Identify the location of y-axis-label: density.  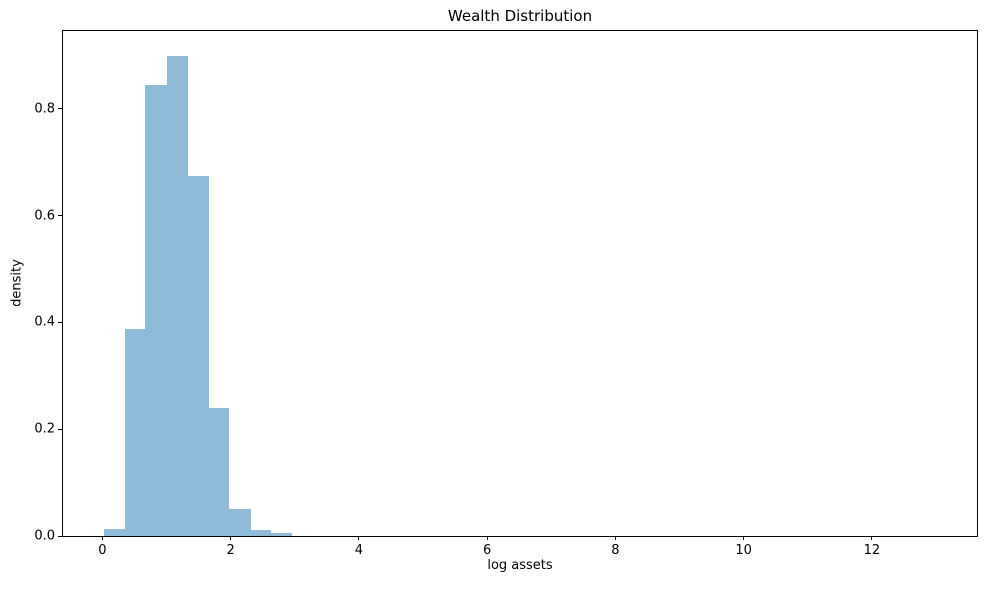
(17, 283).